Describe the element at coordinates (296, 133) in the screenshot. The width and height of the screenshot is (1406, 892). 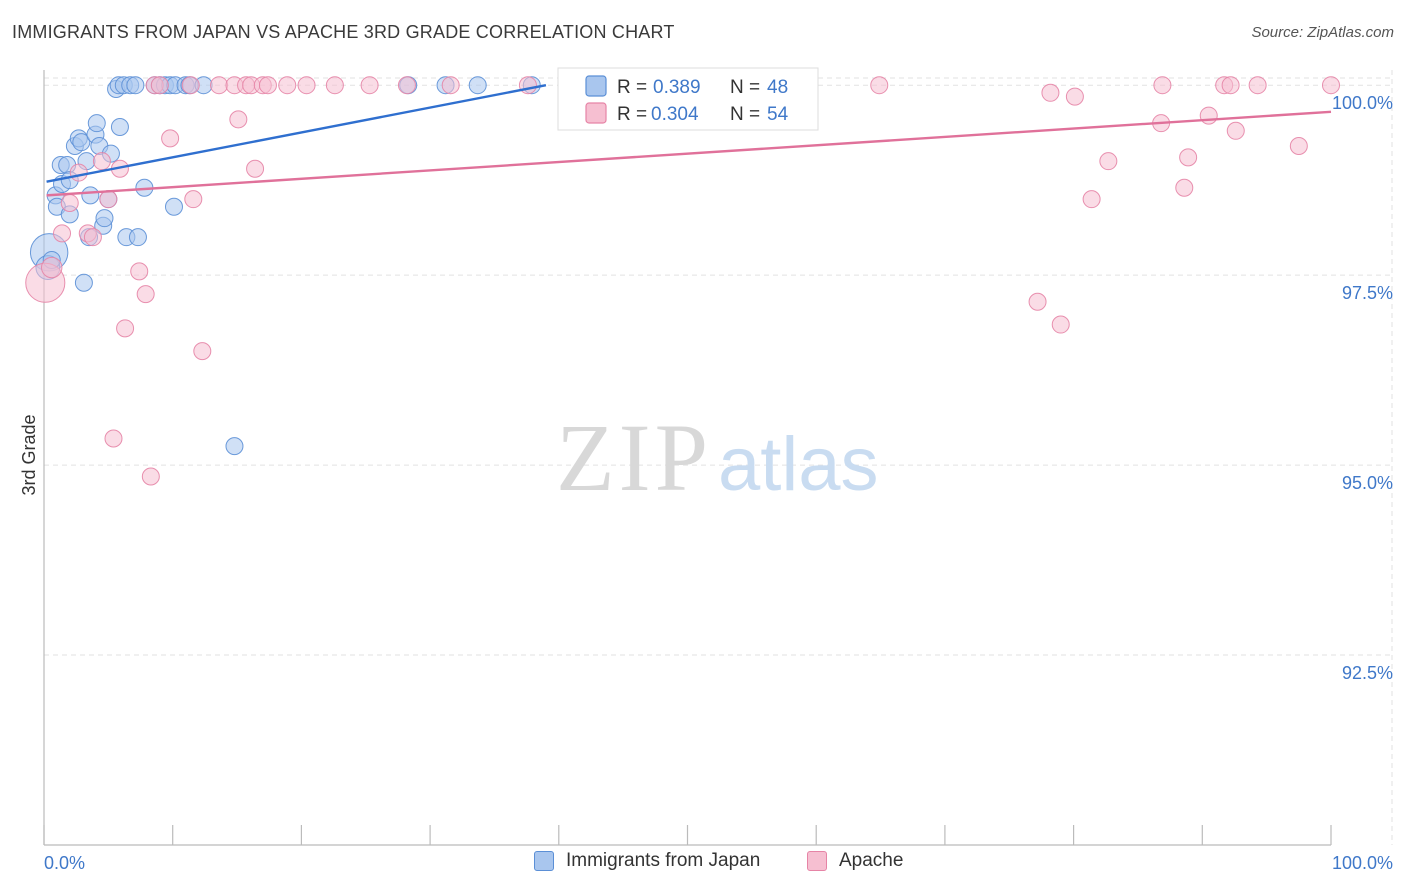
I see `trend-line-japan` at that location.